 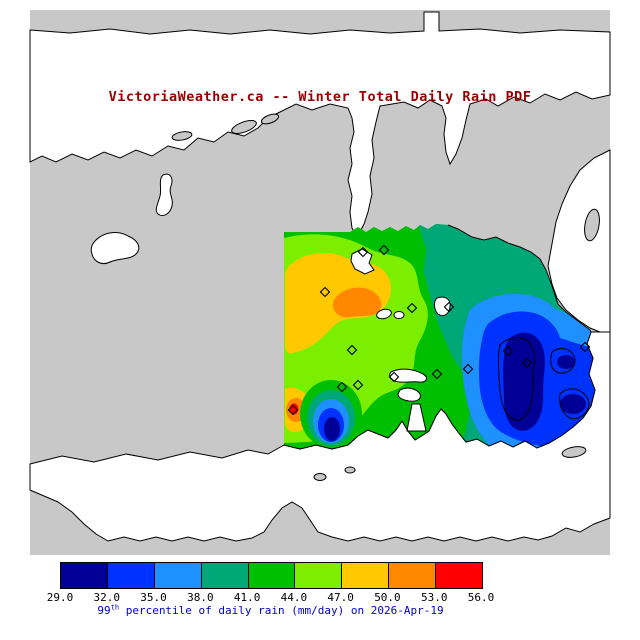 I want to click on colorbar-tick: 53.0, so click(x=434, y=597).